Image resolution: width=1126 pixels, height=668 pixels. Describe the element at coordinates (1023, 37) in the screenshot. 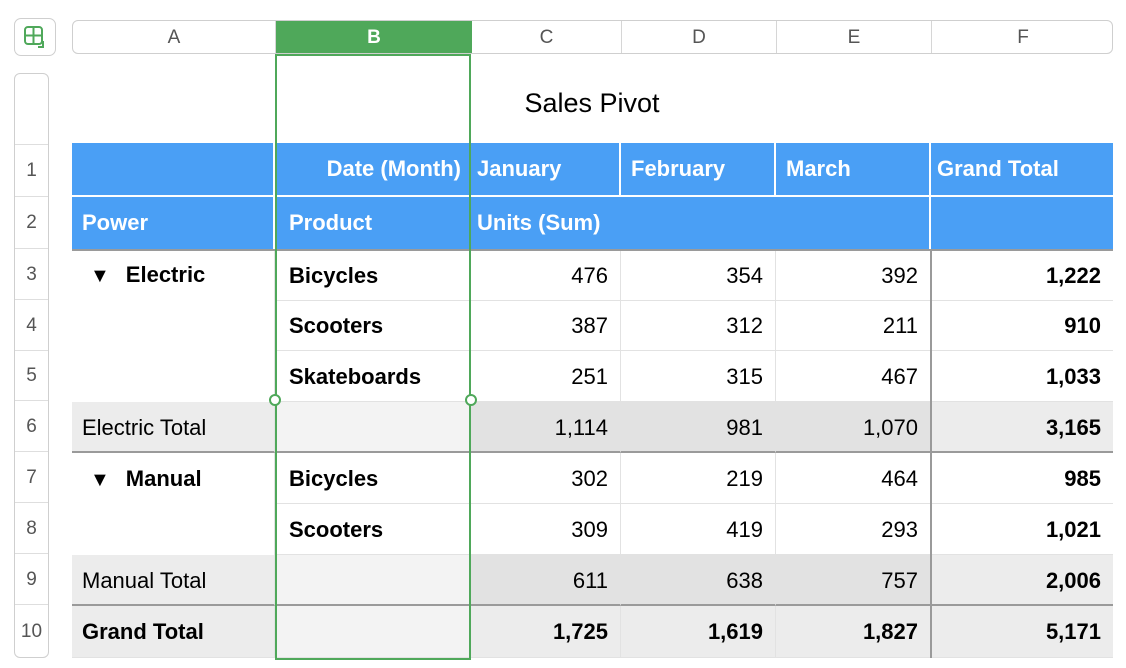

I see `column-header-f: F` at that location.